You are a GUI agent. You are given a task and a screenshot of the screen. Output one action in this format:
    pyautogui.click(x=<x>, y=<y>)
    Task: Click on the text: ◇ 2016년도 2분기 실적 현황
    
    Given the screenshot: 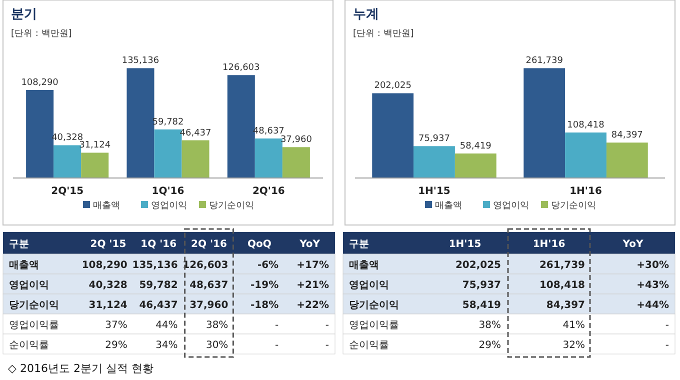 What is the action you would take?
    pyautogui.click(x=81, y=368)
    